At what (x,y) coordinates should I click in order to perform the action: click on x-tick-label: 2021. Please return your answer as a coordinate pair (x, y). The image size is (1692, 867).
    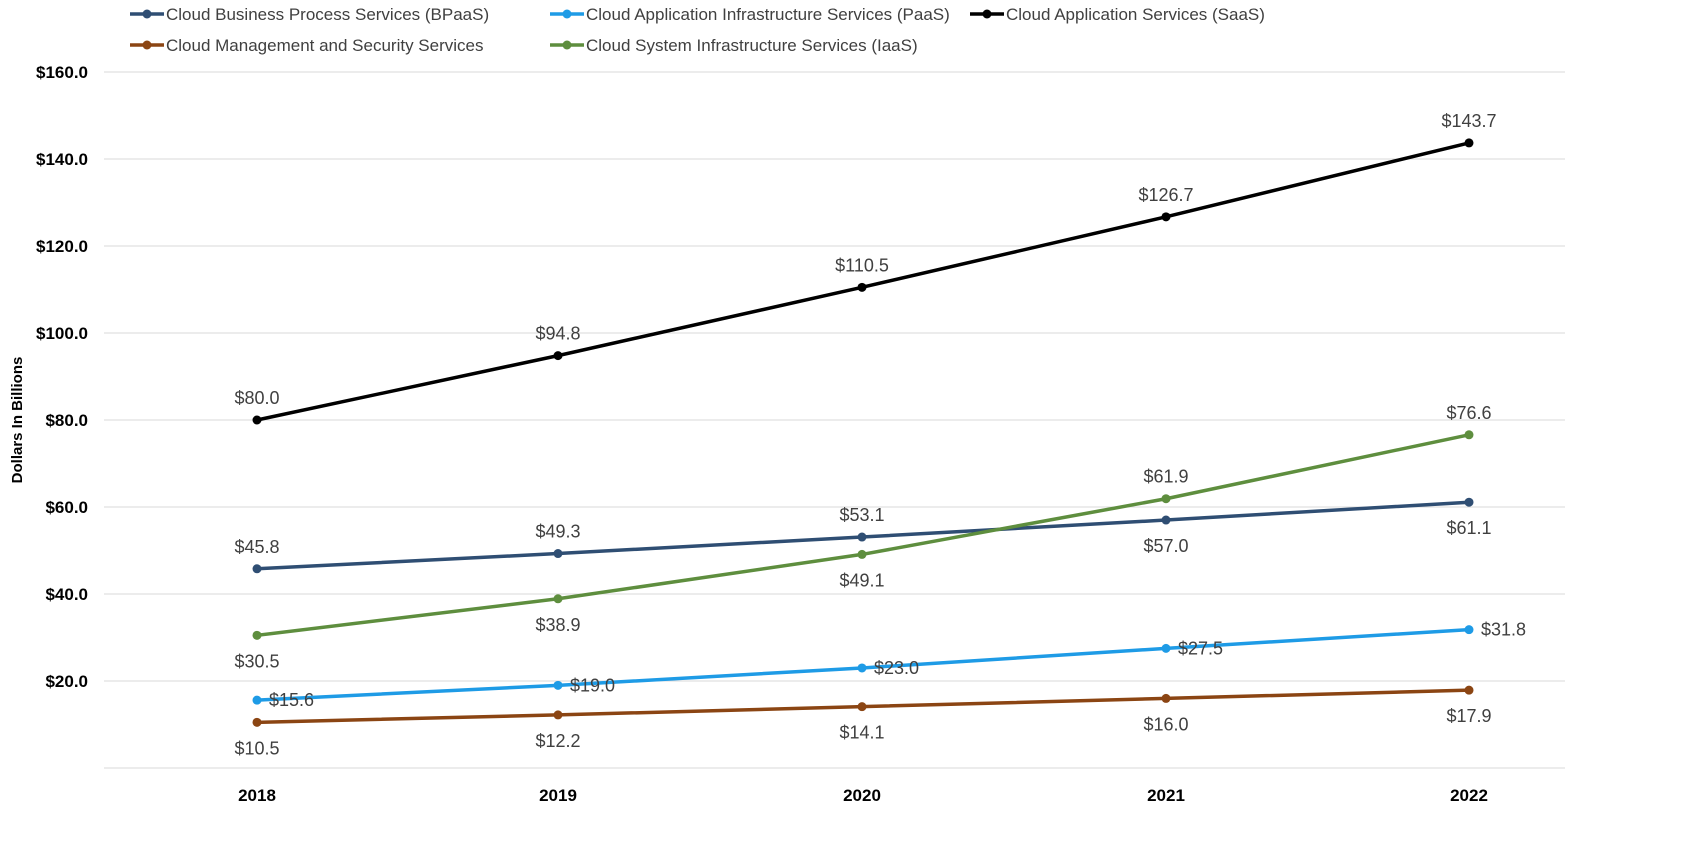
    Looking at the image, I should click on (1166, 795).